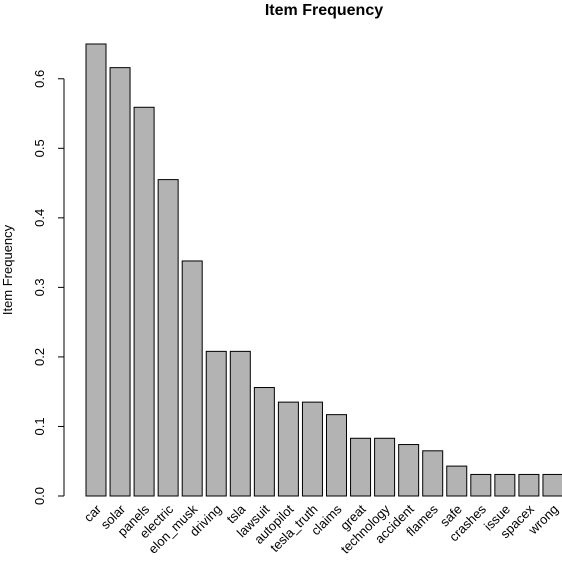  What do you see at coordinates (312, 449) in the screenshot?
I see `bar-tesla_truth` at bounding box center [312, 449].